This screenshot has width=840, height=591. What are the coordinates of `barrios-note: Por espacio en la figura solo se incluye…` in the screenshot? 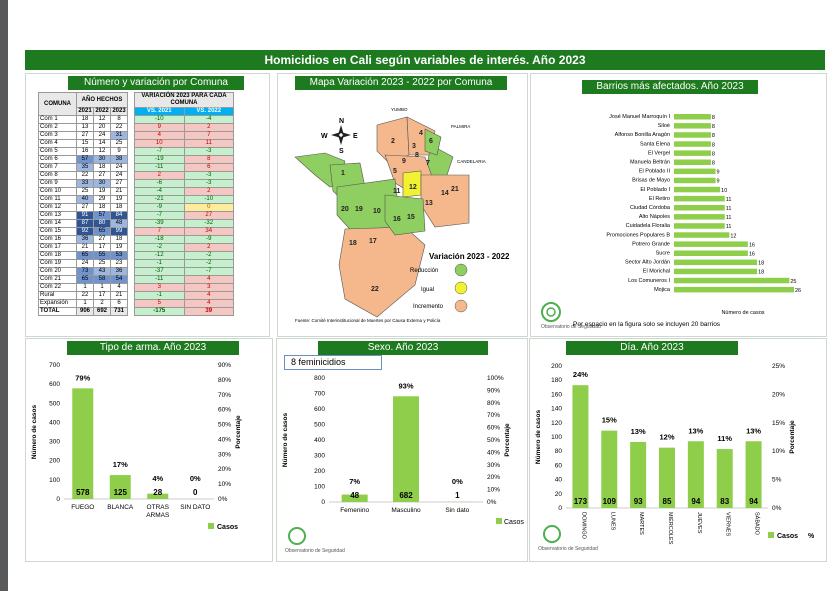 It's located at (647, 324).